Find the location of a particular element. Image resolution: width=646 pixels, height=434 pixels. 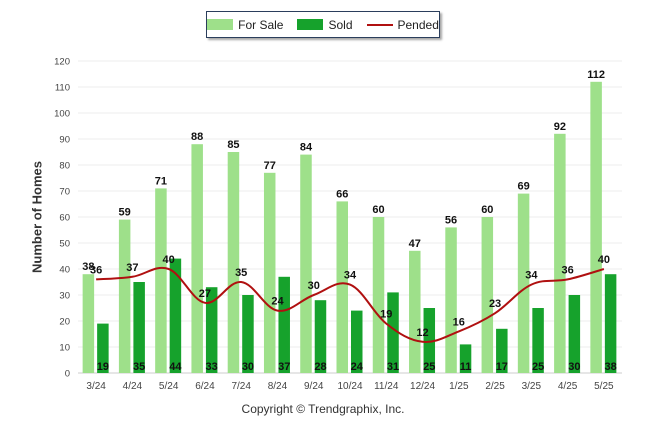

data-label-for-sale: 71 is located at coordinates (161, 181).